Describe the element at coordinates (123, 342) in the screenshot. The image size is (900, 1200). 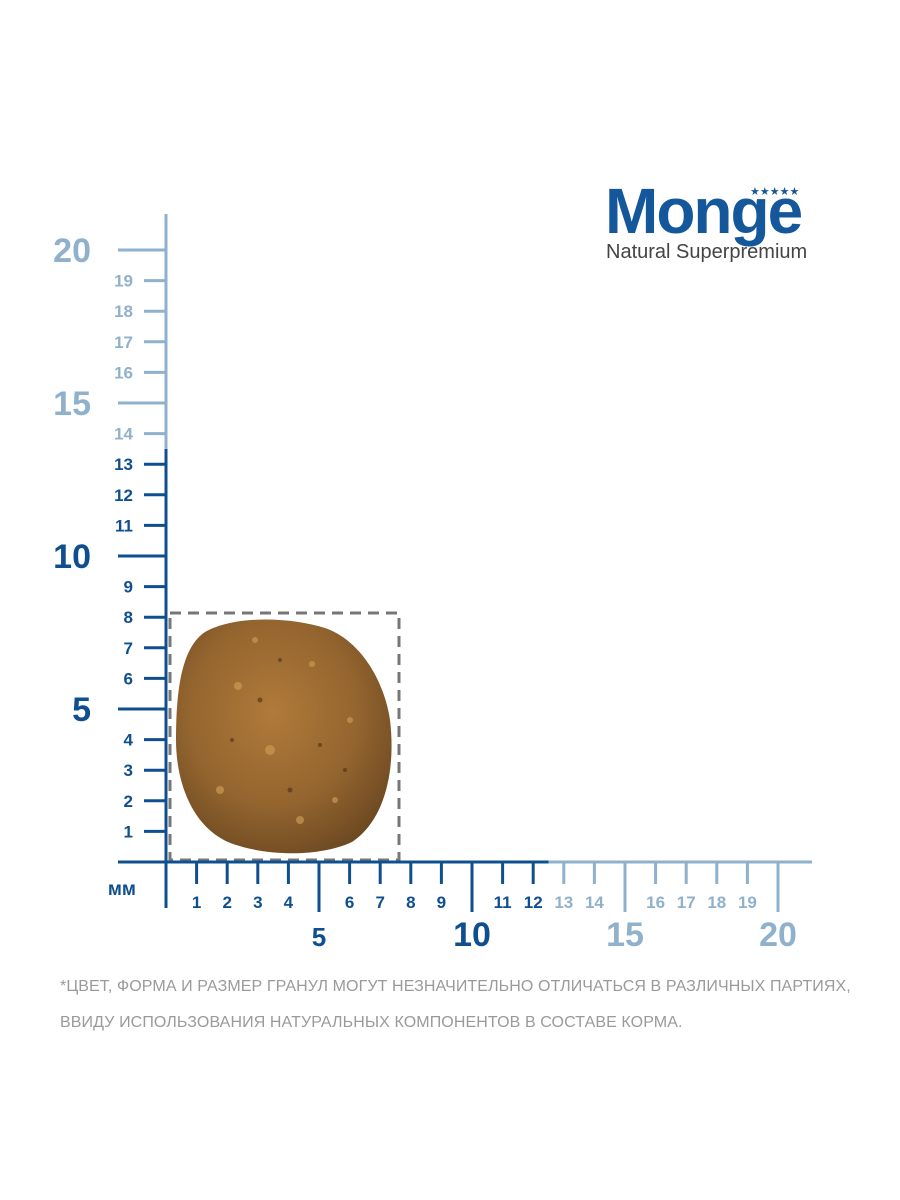
I see `y-minor-label: 17` at that location.